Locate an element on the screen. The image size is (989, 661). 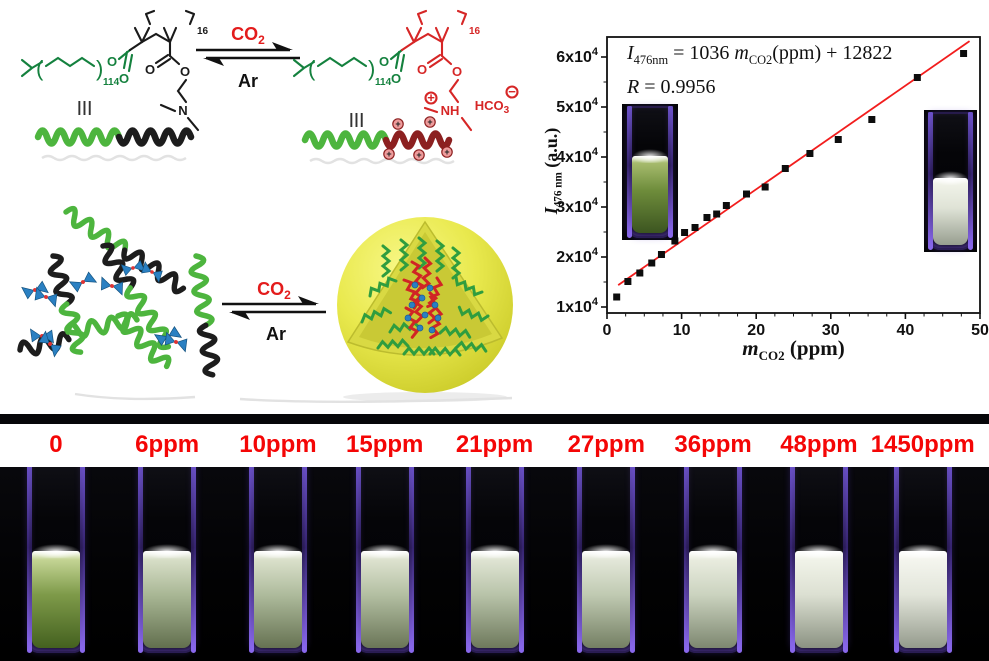
x-axis-label: mCO2 (ppm) is located at coordinates (793, 350).